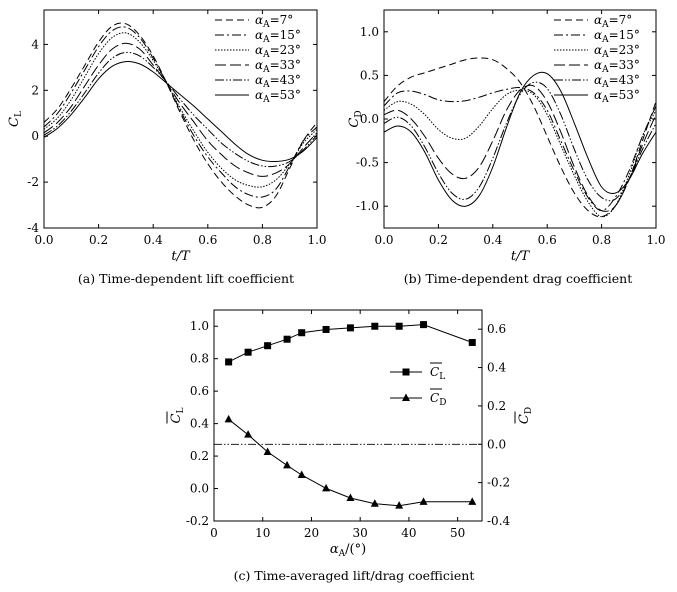 The height and width of the screenshot is (592, 677). What do you see at coordinates (367, 163) in the screenshot?
I see `panel-b-y-tick-label: -0.5` at bounding box center [367, 163].